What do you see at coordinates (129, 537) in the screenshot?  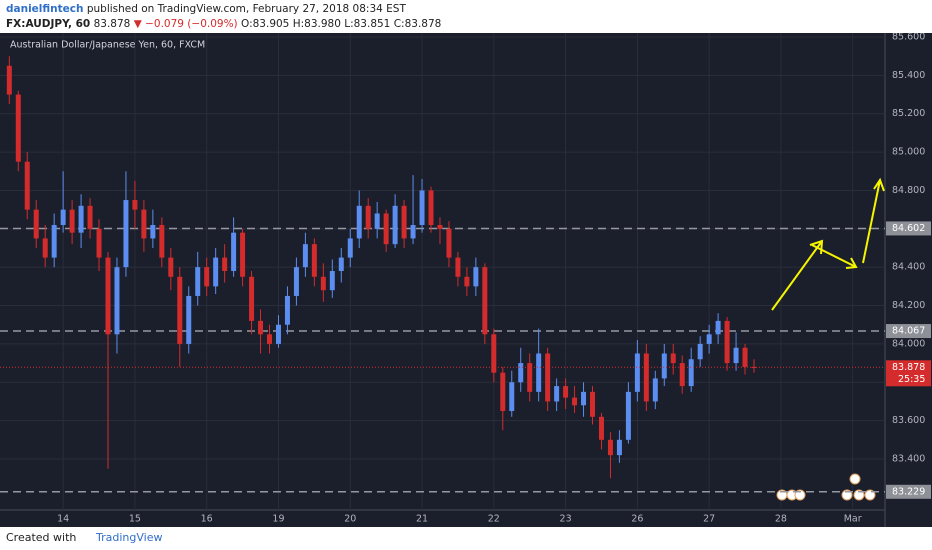 I see `brand: TradingView` at bounding box center [129, 537].